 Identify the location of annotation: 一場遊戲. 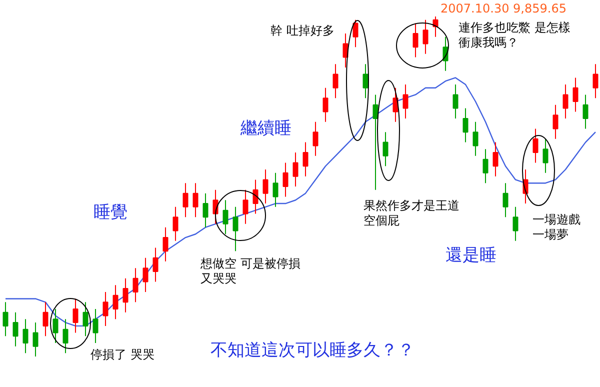
(556, 219).